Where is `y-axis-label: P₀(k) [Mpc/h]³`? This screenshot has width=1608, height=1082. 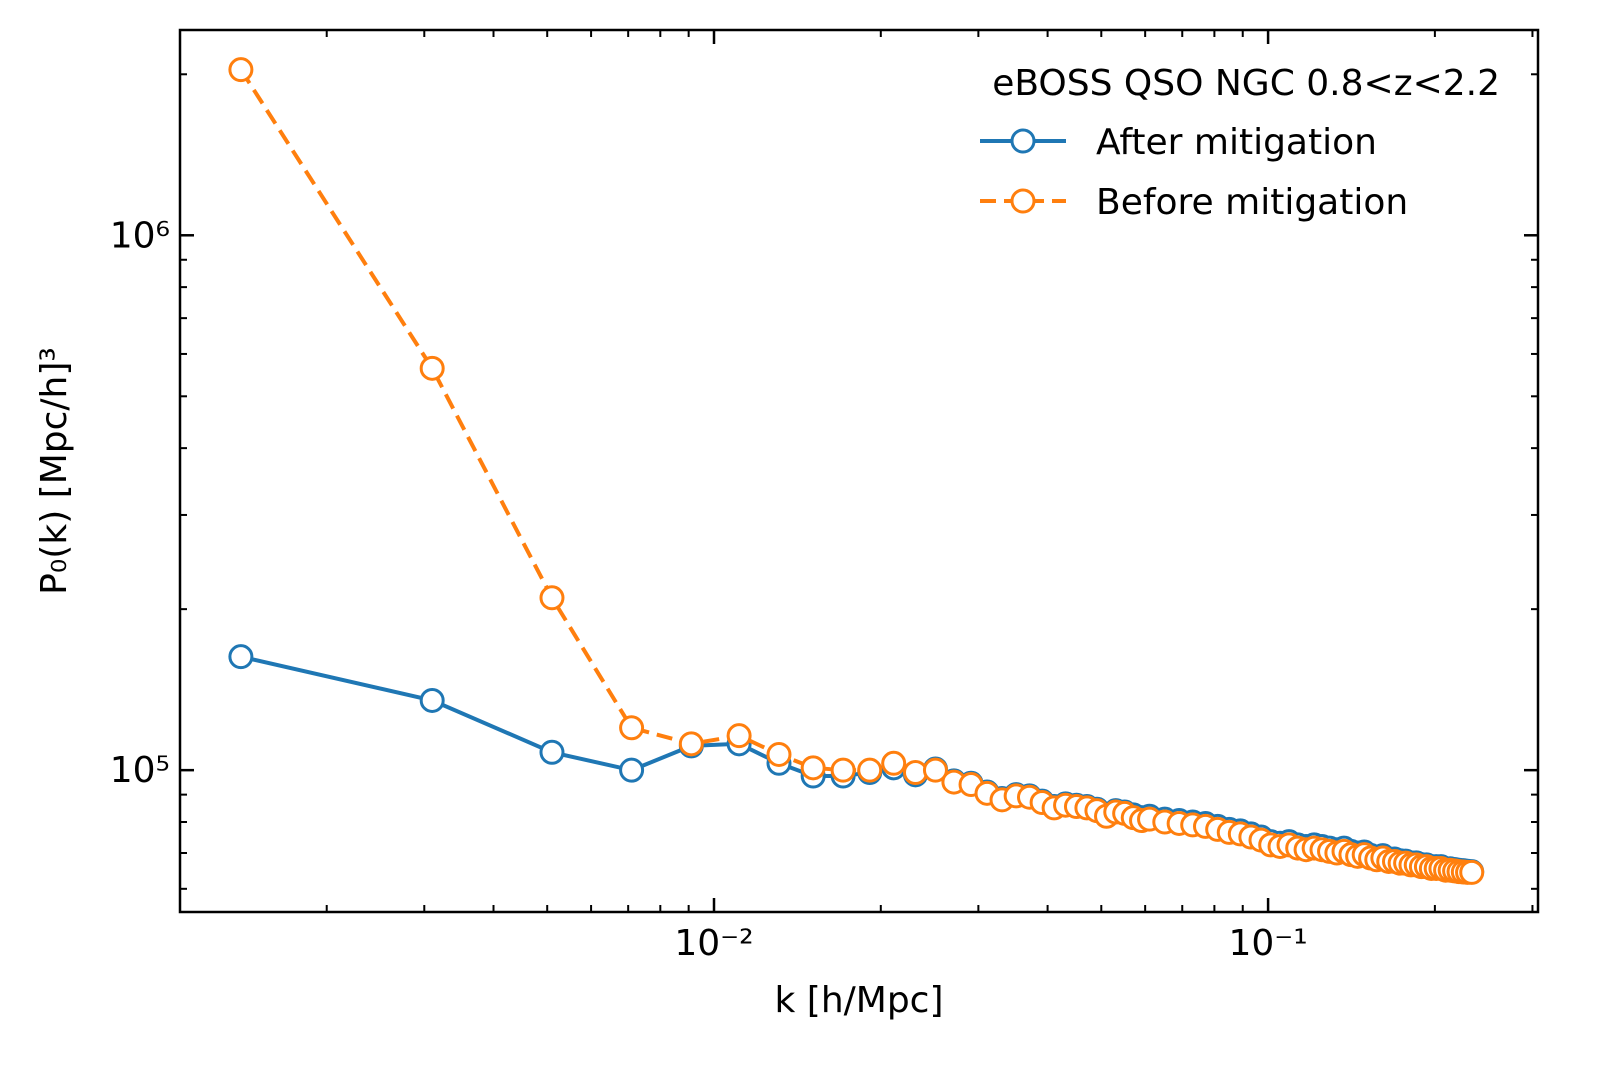
y-axis-label: P₀(k) [Mpc/h]³ is located at coordinates (54, 471).